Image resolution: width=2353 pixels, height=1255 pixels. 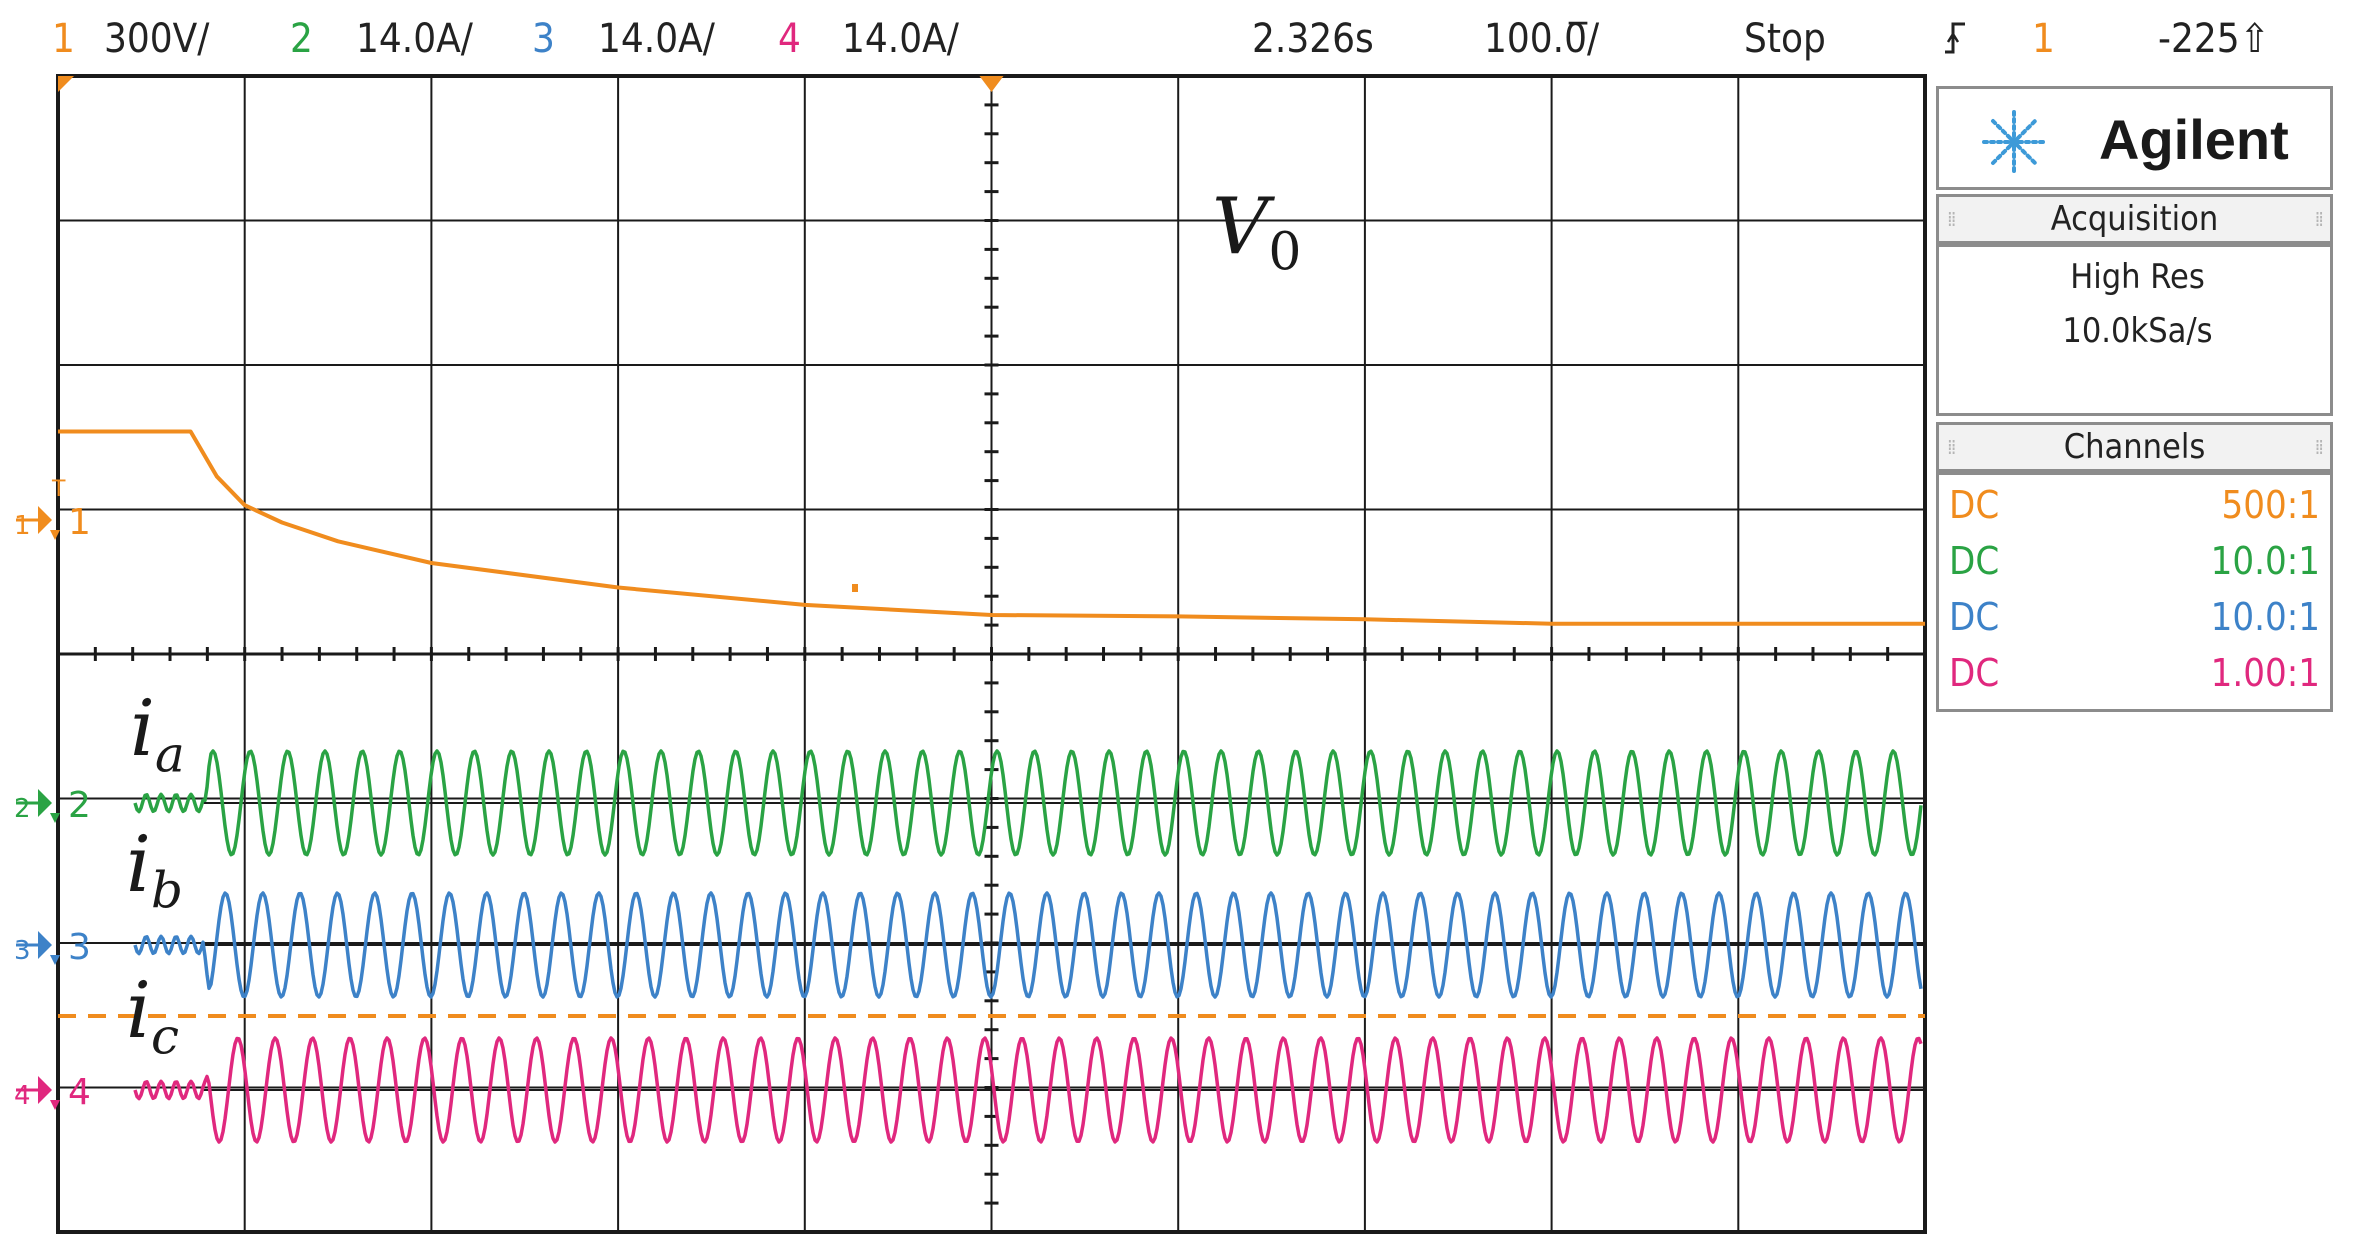 I want to click on acquisition-box: High Res 10.0kSa/s, so click(x=2134, y=330).